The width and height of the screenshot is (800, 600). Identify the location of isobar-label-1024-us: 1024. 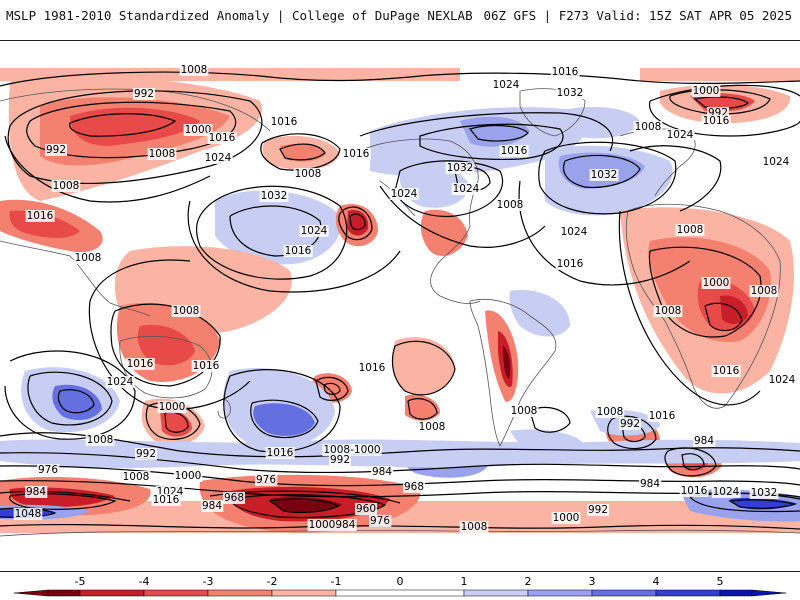
(404, 194).